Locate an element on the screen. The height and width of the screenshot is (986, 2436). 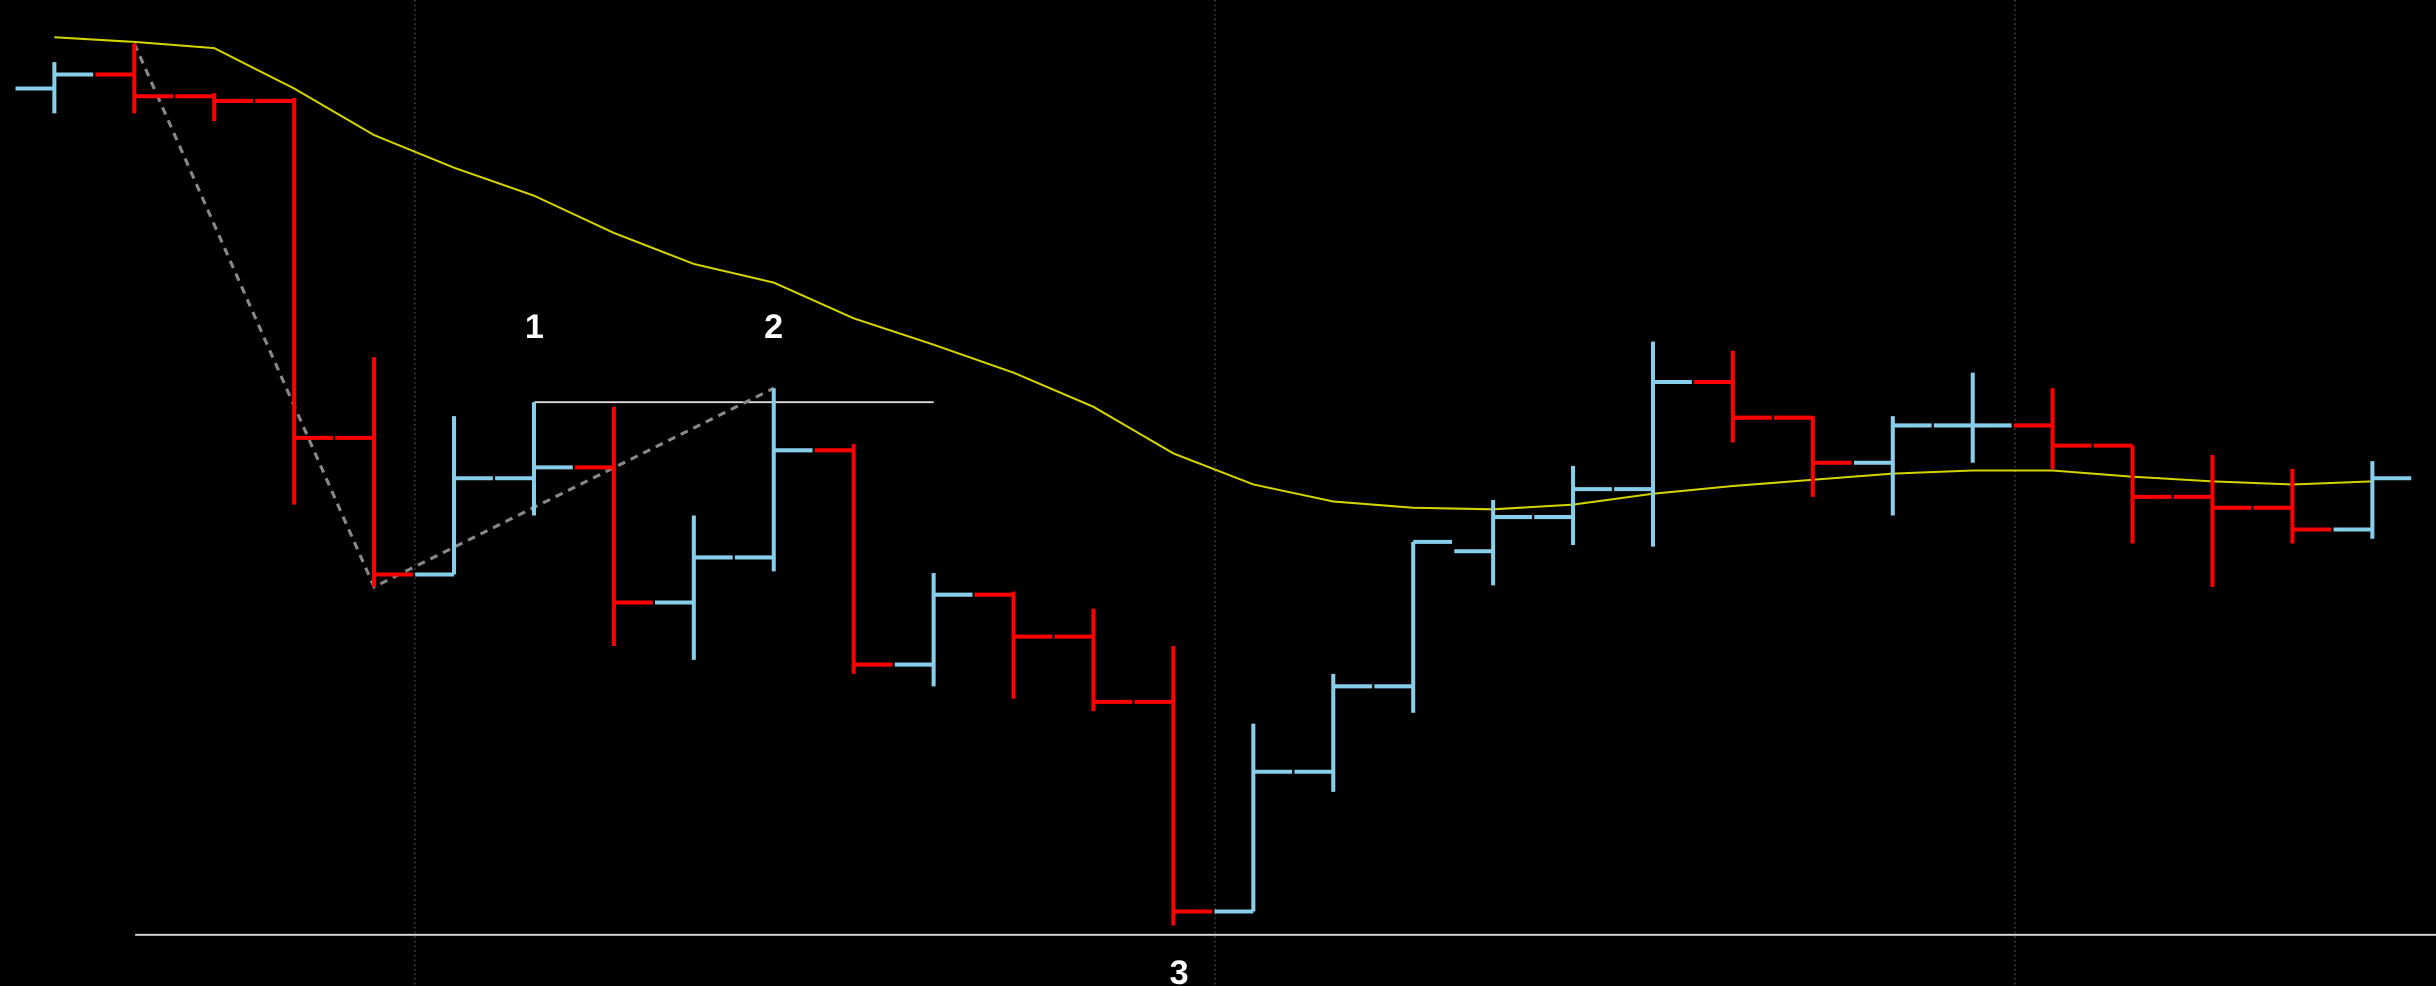
annotation: 1 is located at coordinates (534, 327).